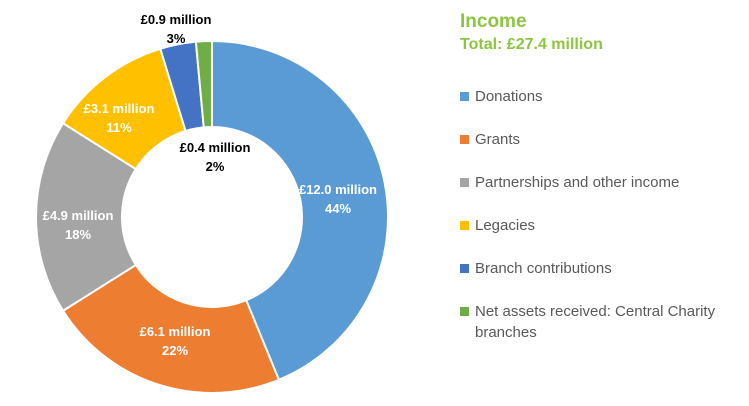 This screenshot has width=749, height=406. I want to click on legend-item-partnerships-and-other-income: Partnerships and other income, so click(602, 182).